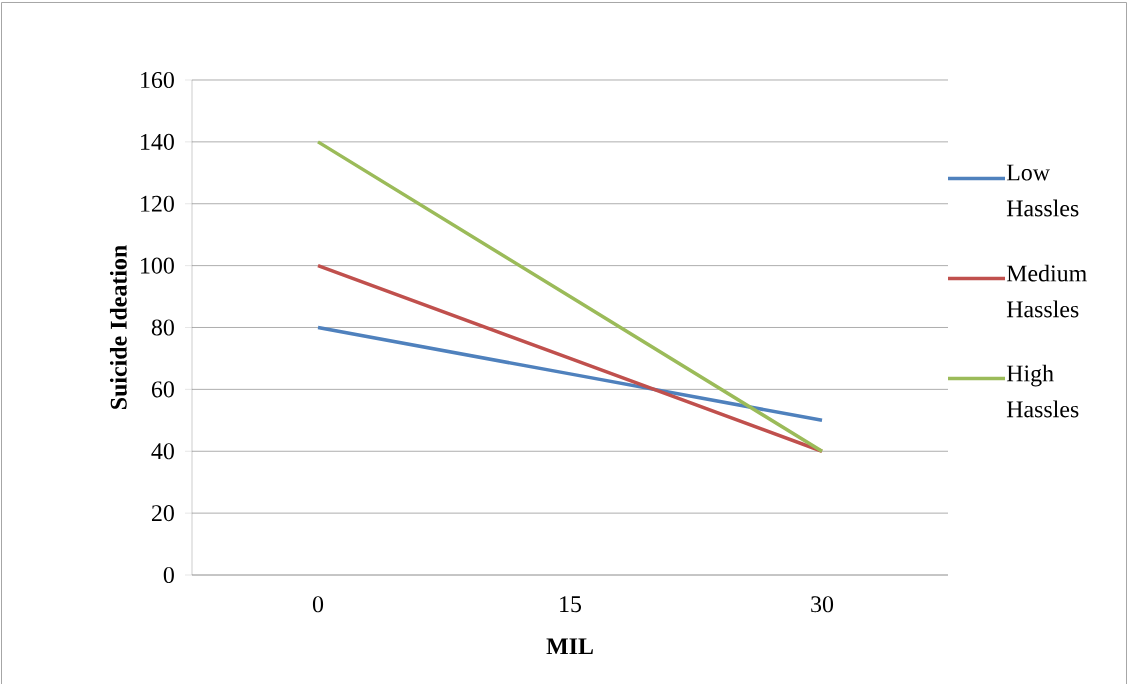 This screenshot has width=1127, height=684. What do you see at coordinates (571, 604) in the screenshot?
I see `x-tick-label: 15` at bounding box center [571, 604].